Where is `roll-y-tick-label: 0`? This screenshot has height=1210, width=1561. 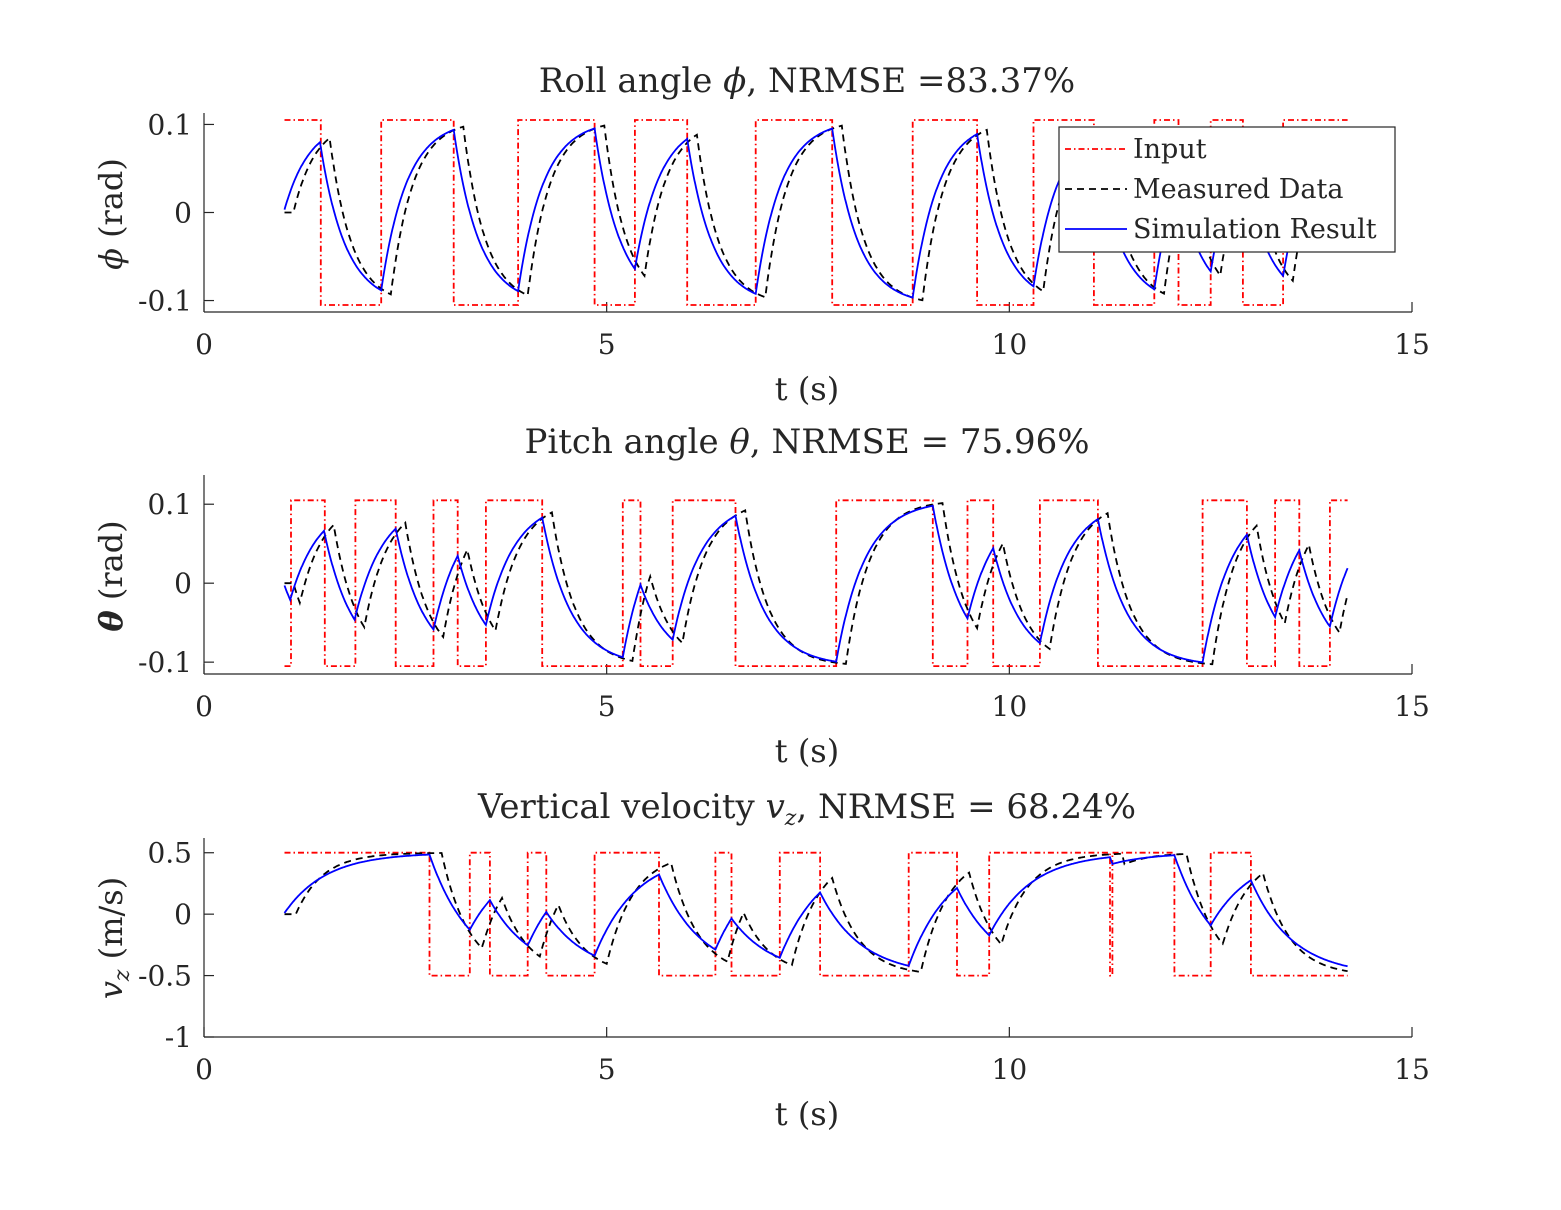 roll-y-tick-label: 0 is located at coordinates (183, 213).